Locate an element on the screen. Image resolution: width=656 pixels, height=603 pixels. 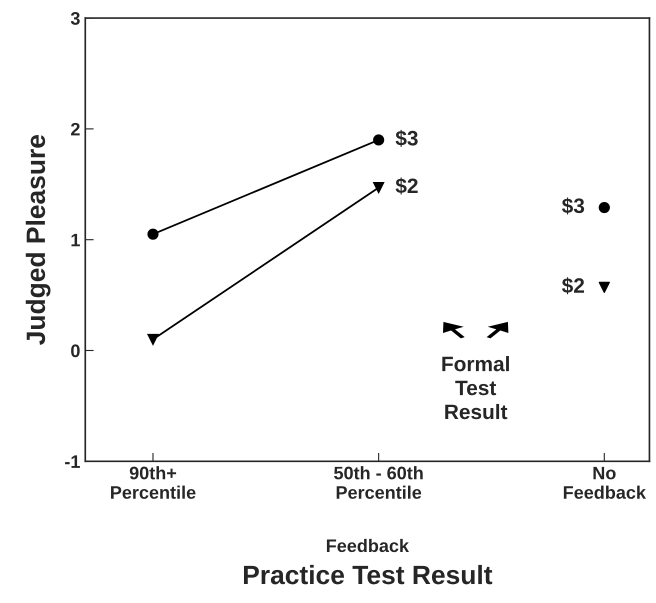
y-tick-label: 0 is located at coordinates (75, 351).